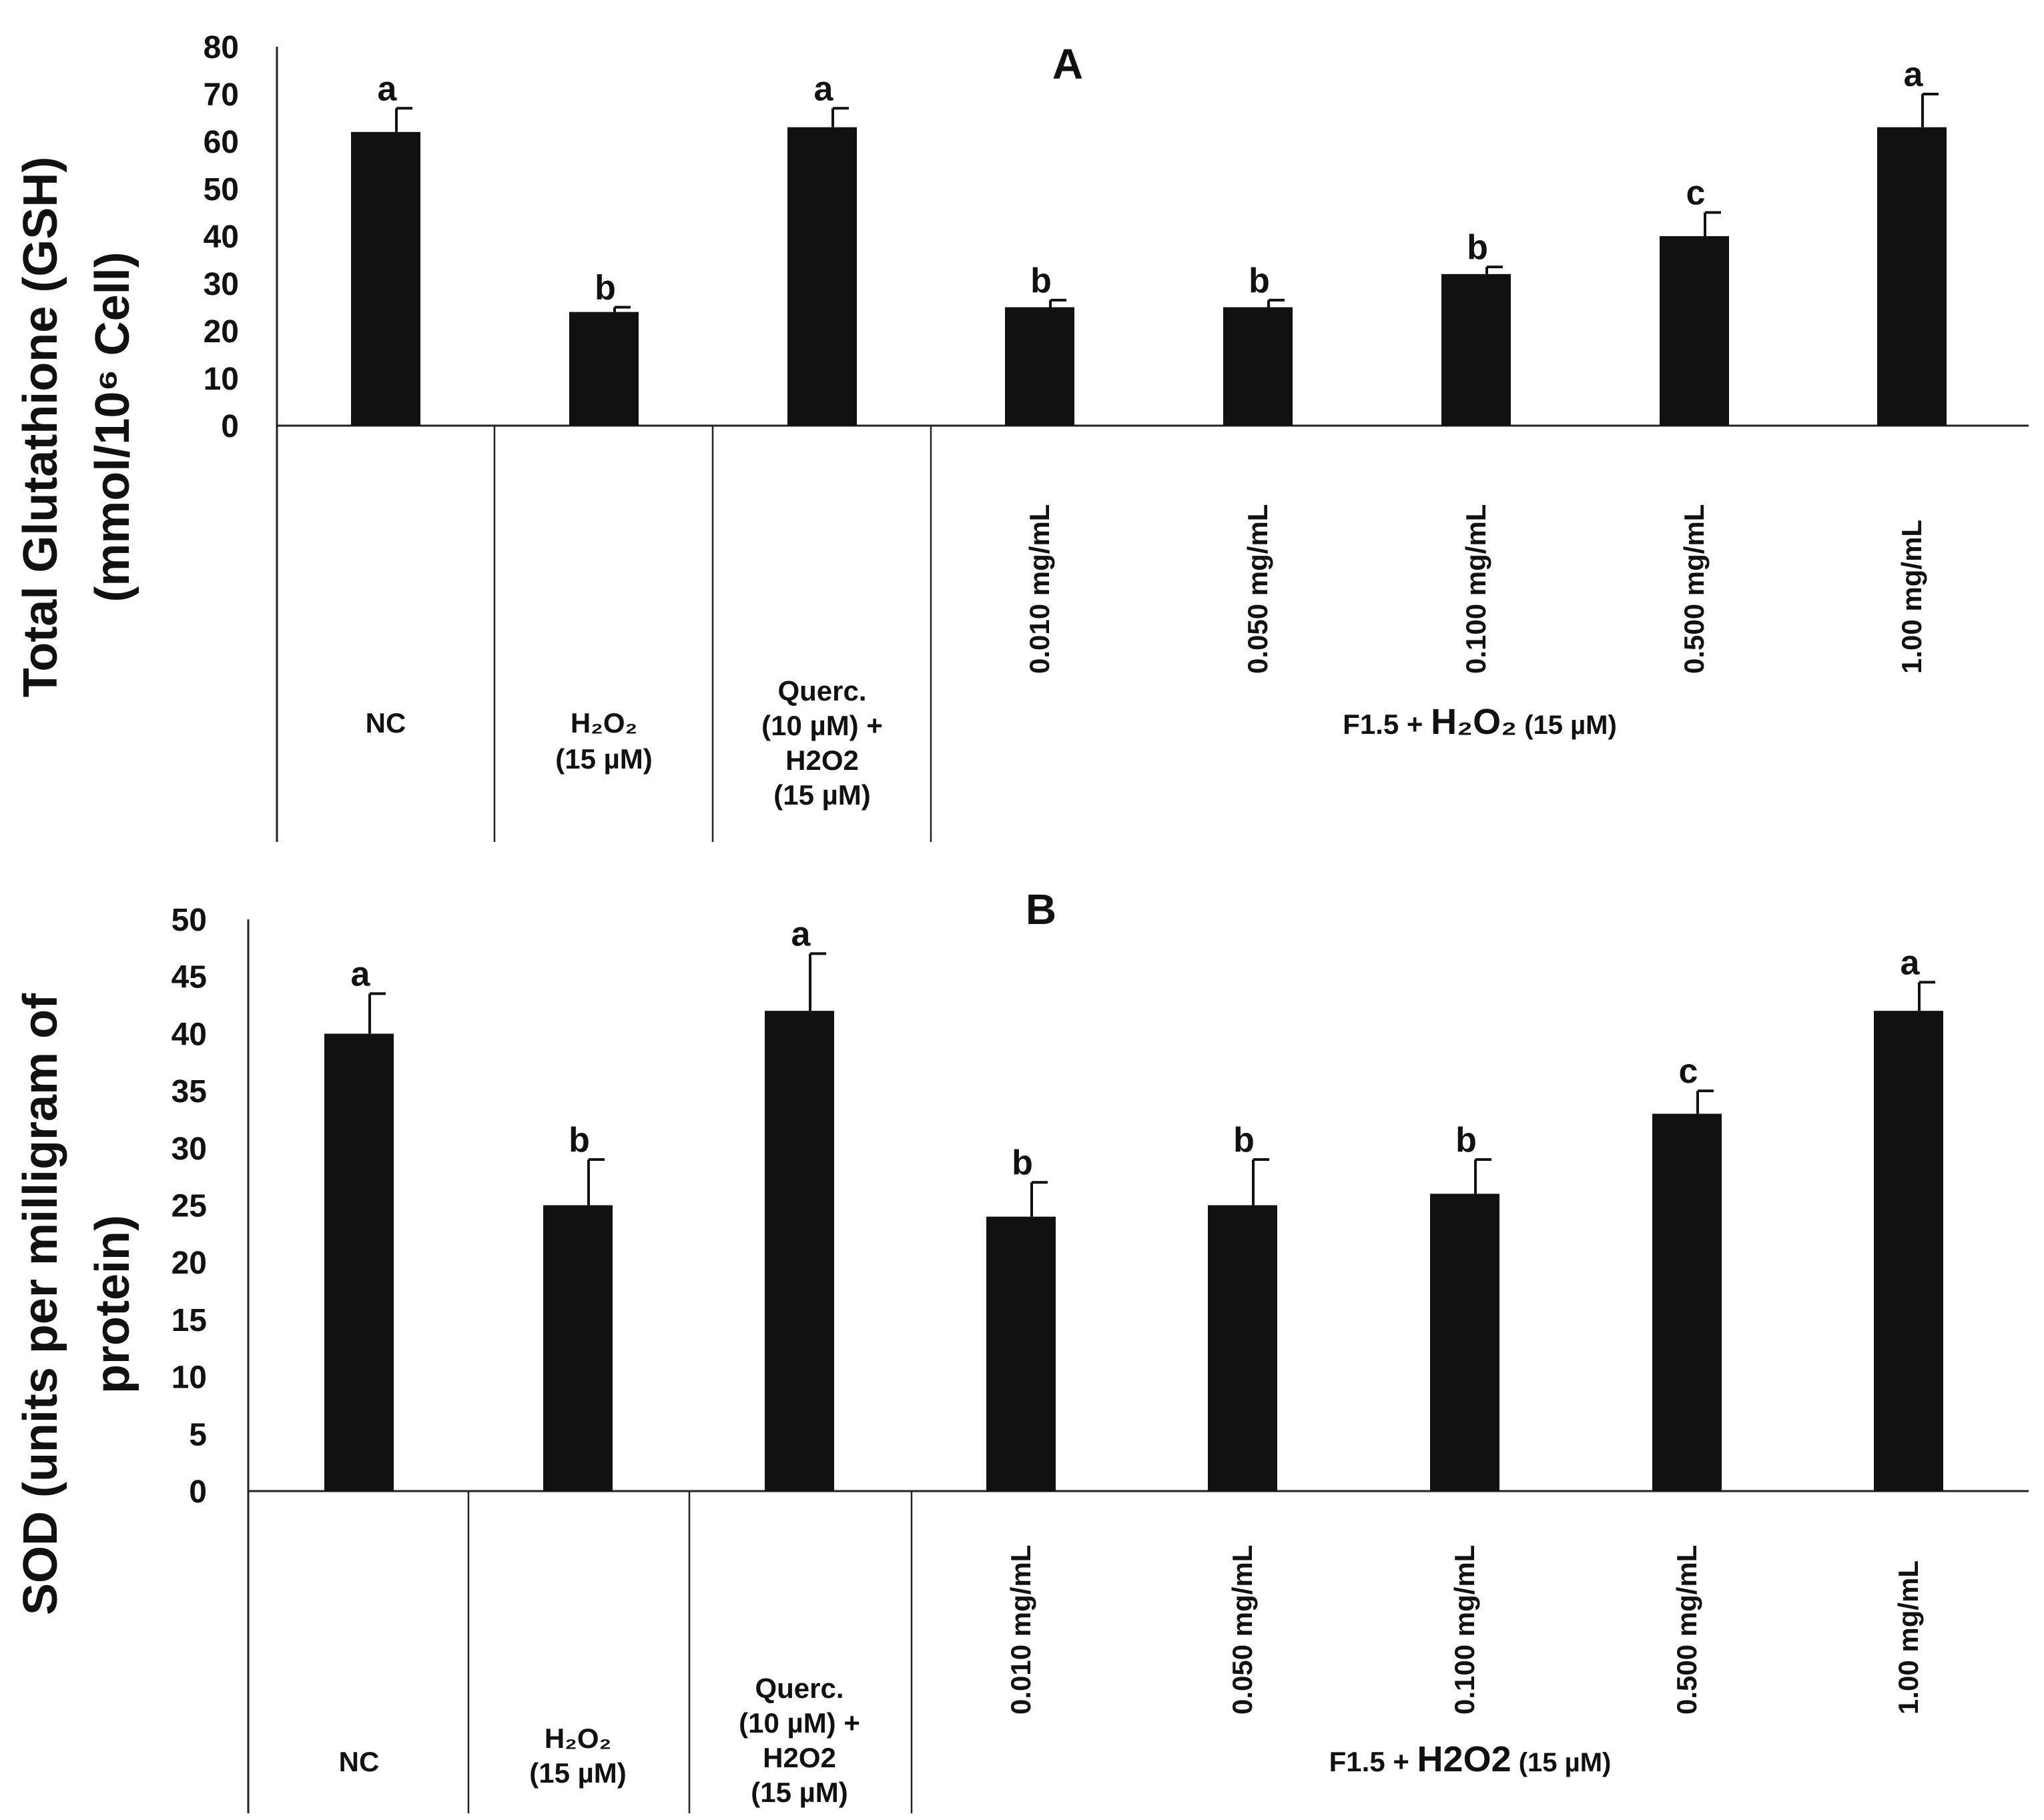 The width and height of the screenshot is (2044, 1820). I want to click on y-tick-label: 15, so click(189, 1320).